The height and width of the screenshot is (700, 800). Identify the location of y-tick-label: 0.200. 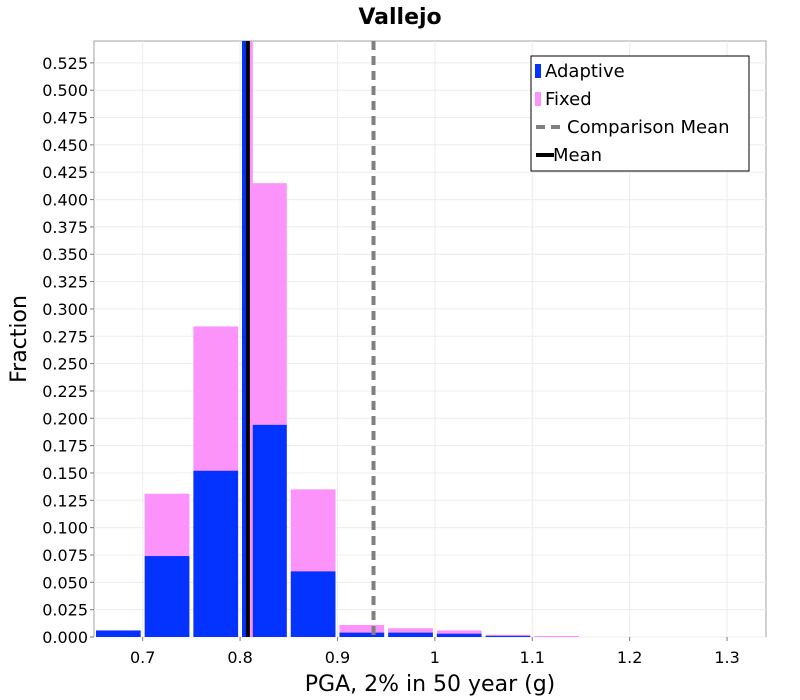
(65, 418).